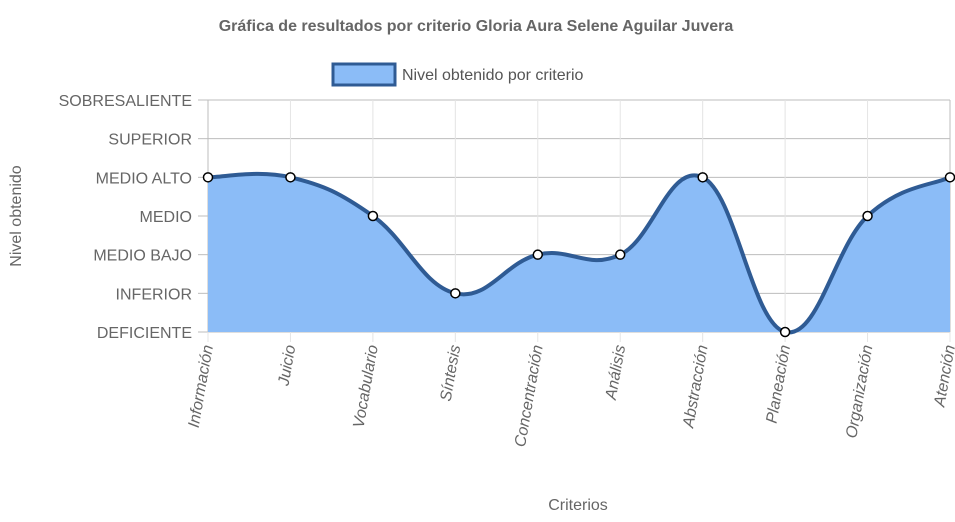 Image resolution: width=955 pixels, height=522 pixels. What do you see at coordinates (16, 216) in the screenshot?
I see `y-axis-label: Nivel obtenido` at bounding box center [16, 216].